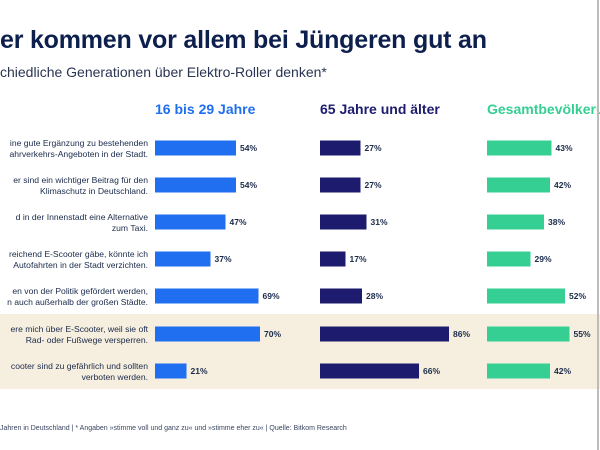 The image size is (600, 450). I want to click on value-label: 31%, so click(379, 222).